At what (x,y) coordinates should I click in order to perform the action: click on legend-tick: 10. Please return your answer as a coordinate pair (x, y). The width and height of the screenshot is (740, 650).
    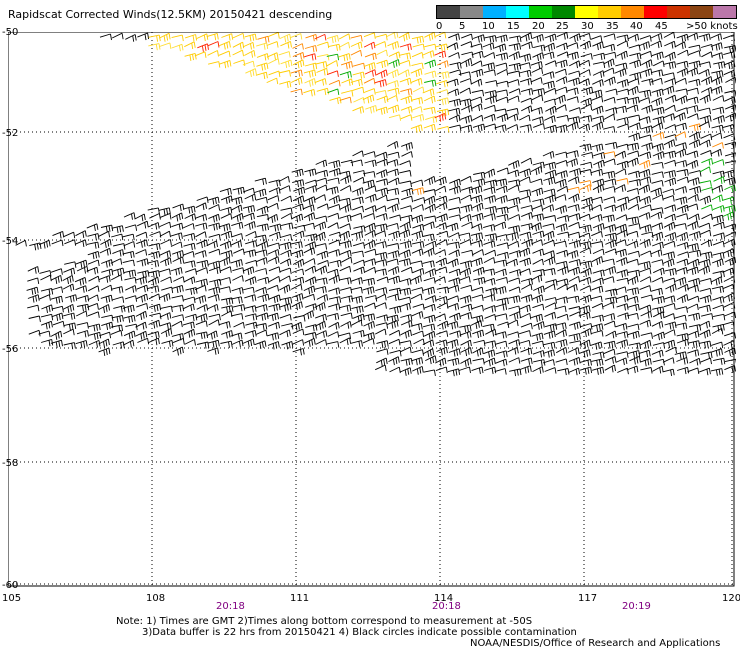
    Looking at the image, I should click on (488, 26).